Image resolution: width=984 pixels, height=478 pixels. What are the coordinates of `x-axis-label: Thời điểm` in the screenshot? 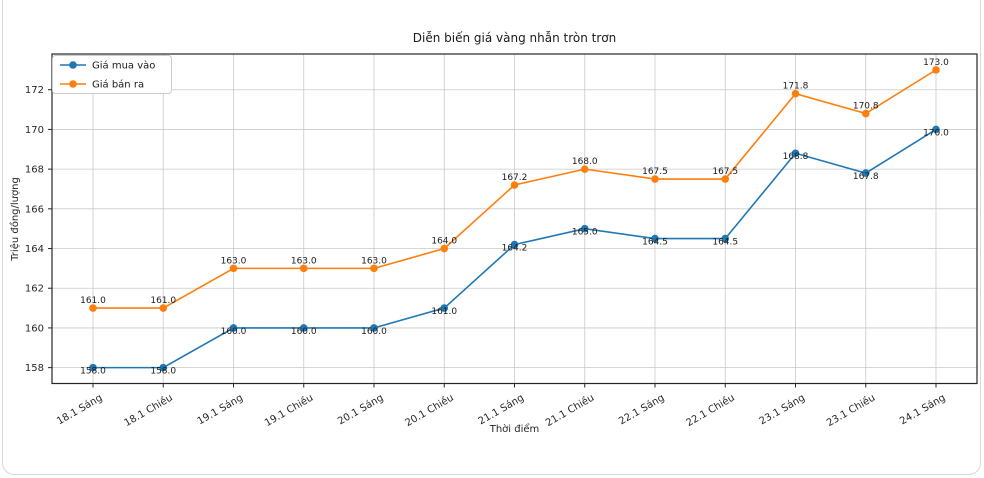 It's located at (514, 429).